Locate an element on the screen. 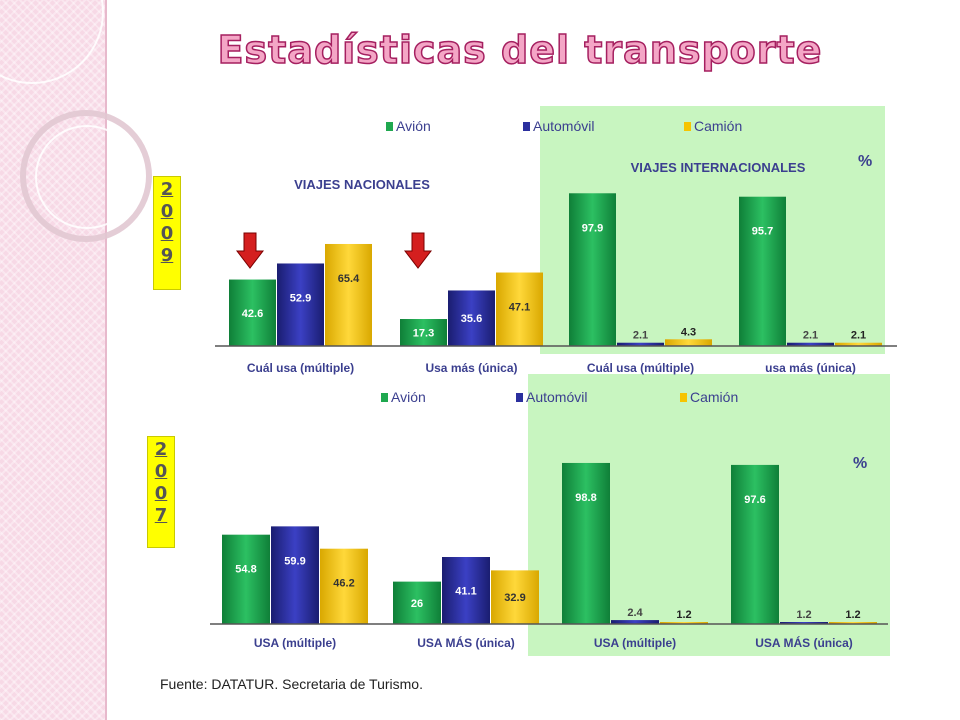 This screenshot has width=960, height=720. data-label-avion: 98.8 is located at coordinates (585, 498).